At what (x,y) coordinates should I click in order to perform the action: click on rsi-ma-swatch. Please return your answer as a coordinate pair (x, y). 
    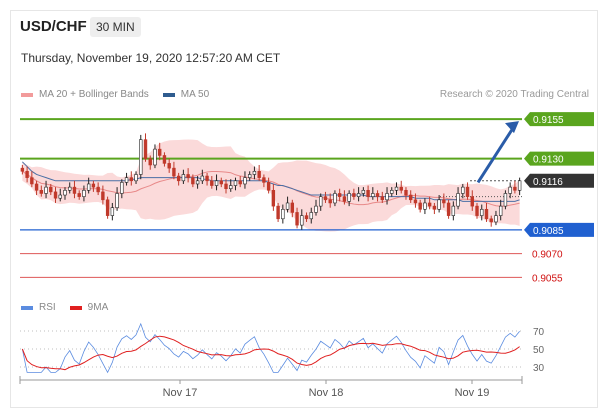
    Looking at the image, I should click on (75, 307).